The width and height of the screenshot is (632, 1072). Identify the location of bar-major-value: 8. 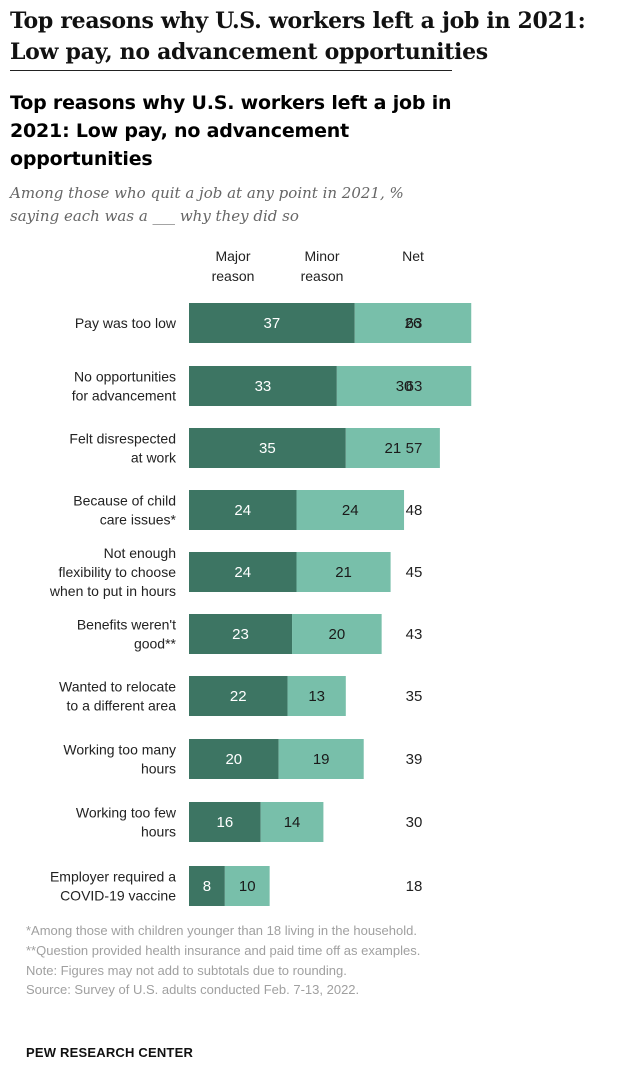
(207, 886).